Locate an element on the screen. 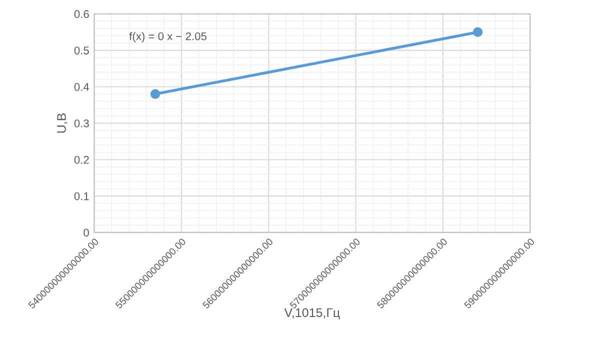  y-tick-label: 0.5 is located at coordinates (81, 50).